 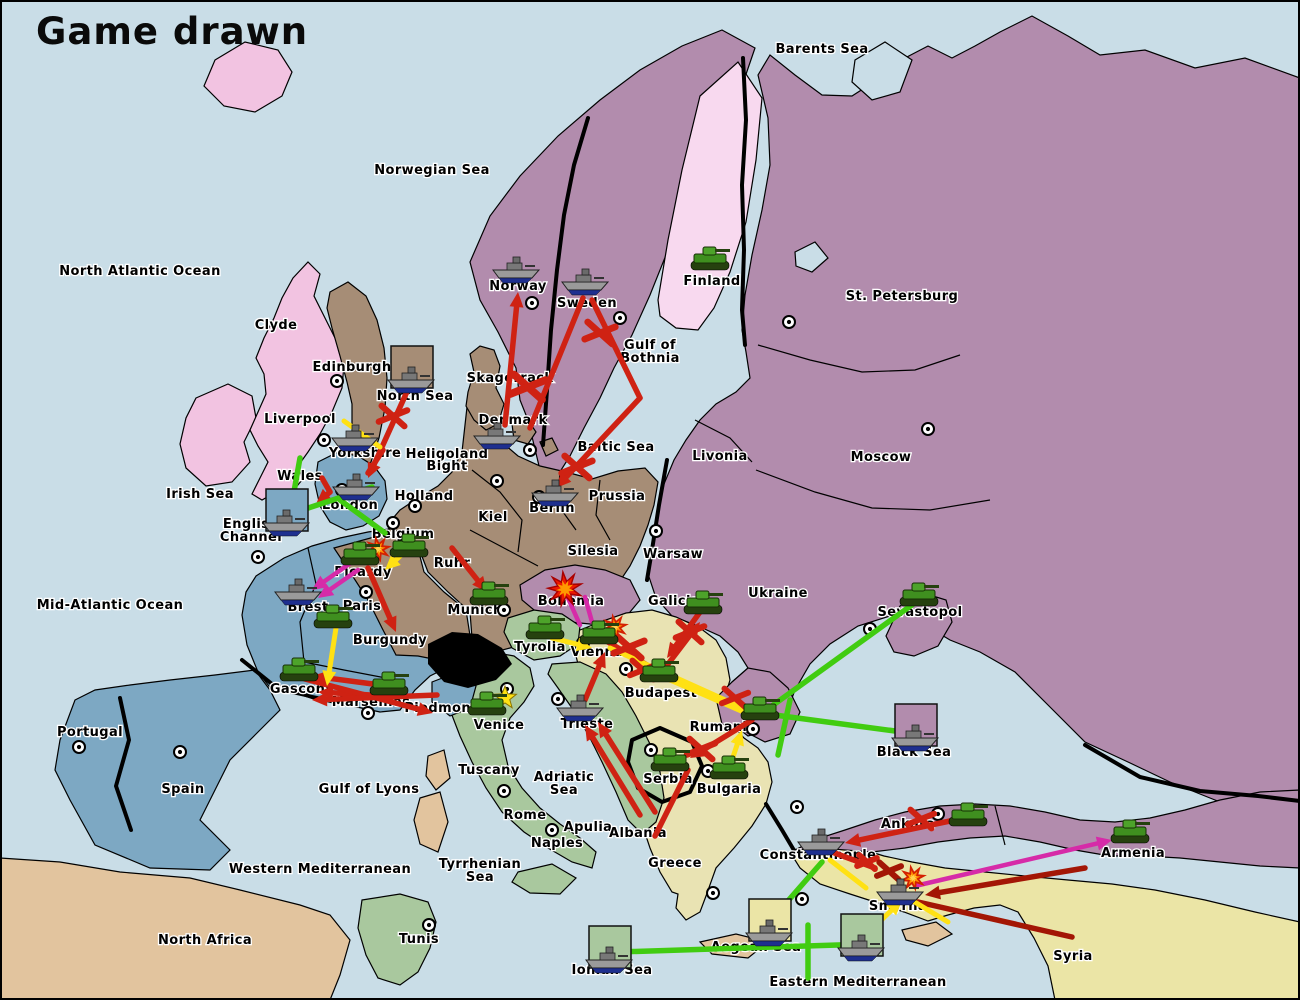 I want to click on region-denmark, so click(x=485, y=388).